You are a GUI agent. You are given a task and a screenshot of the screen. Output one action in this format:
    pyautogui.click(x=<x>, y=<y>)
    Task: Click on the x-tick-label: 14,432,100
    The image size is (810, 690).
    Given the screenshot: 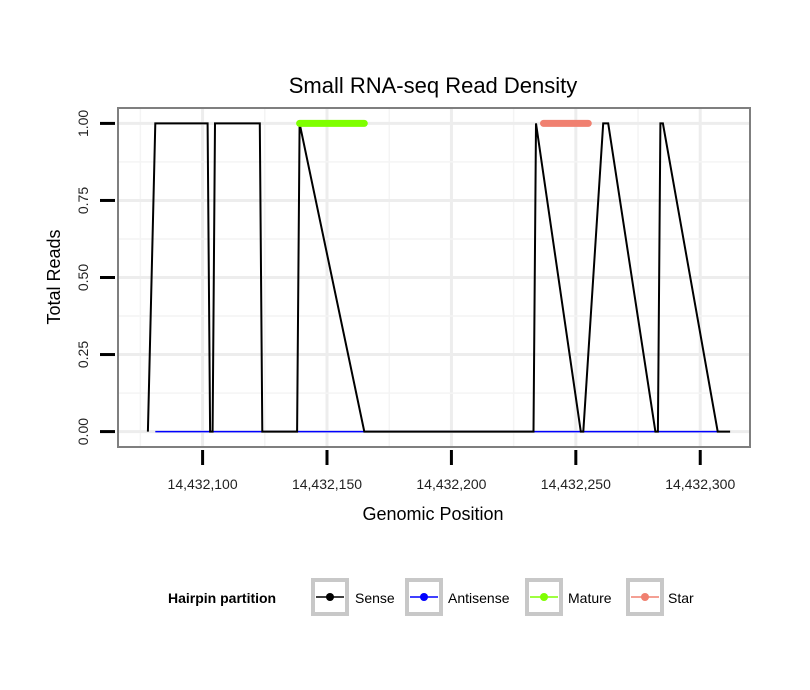 What is the action you would take?
    pyautogui.click(x=203, y=484)
    